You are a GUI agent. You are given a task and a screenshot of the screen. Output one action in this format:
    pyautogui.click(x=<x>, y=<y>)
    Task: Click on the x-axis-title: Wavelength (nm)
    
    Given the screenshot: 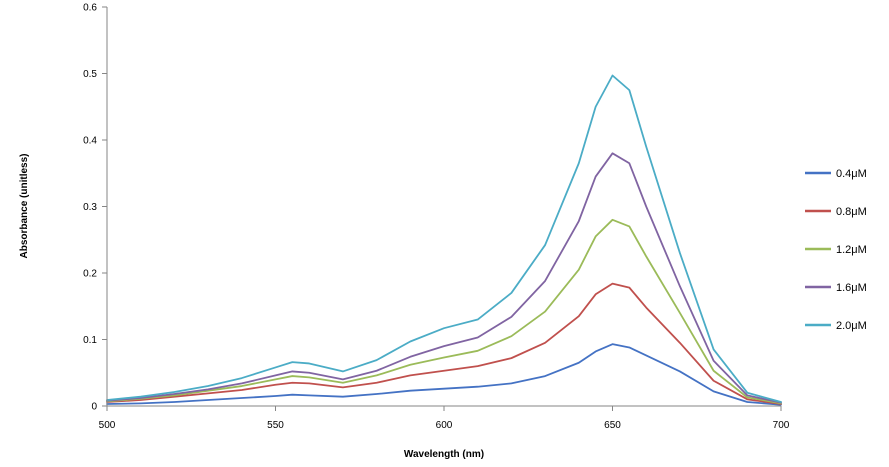 What is the action you would take?
    pyautogui.click(x=444, y=454)
    